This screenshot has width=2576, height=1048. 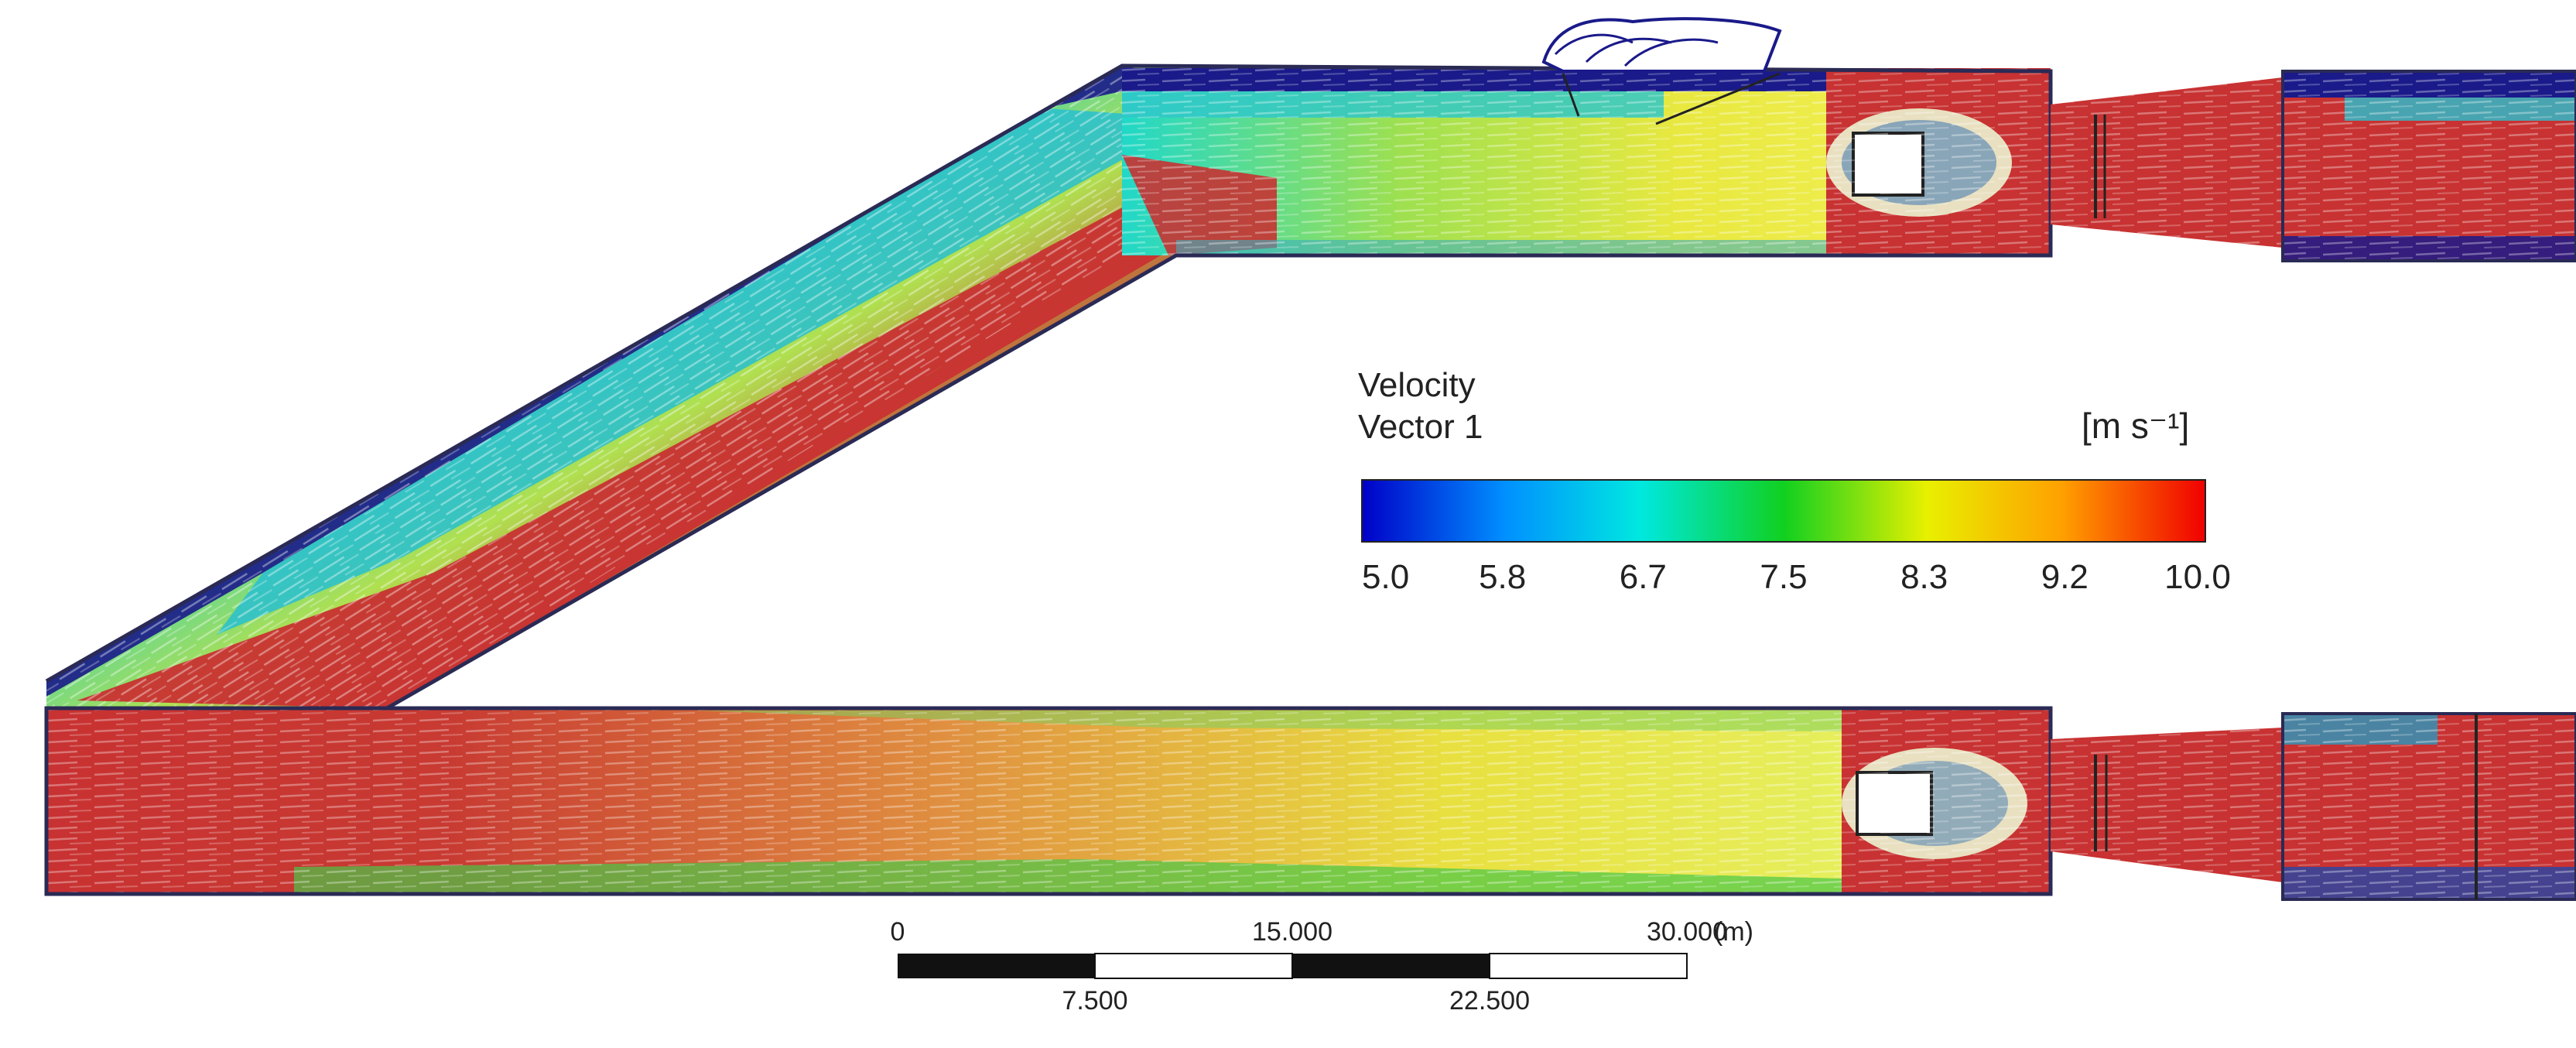 What do you see at coordinates (1386, 577) in the screenshot?
I see `legend-tick-0: 5.0` at bounding box center [1386, 577].